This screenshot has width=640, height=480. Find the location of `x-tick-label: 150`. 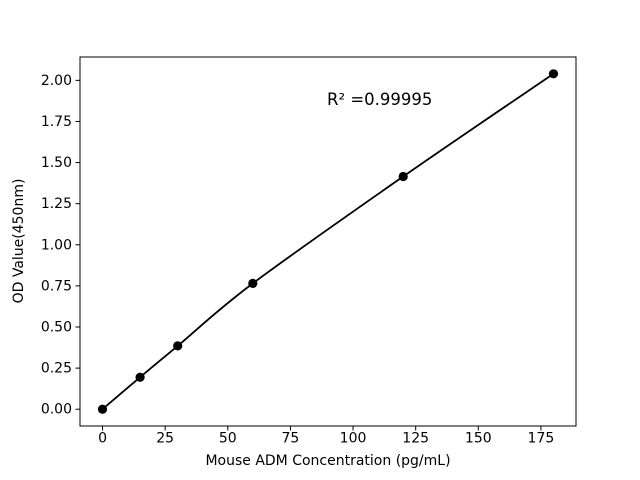

x-tick-label: 150 is located at coordinates (478, 439).